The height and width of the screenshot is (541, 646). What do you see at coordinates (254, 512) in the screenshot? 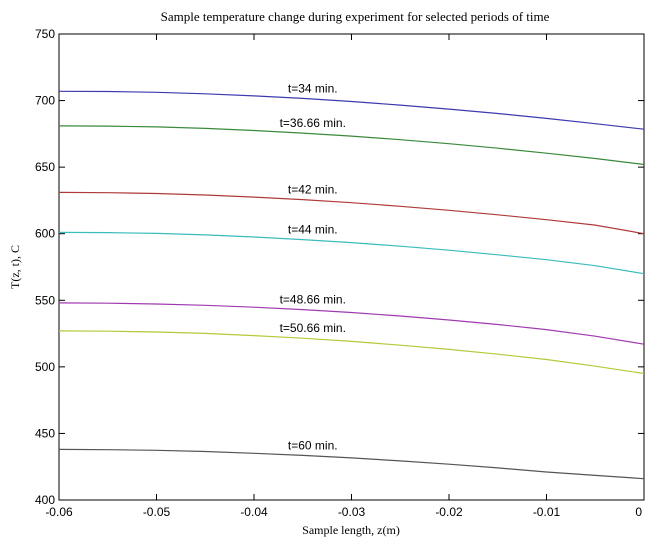
I see `x-tick-label: -0.04` at bounding box center [254, 512].